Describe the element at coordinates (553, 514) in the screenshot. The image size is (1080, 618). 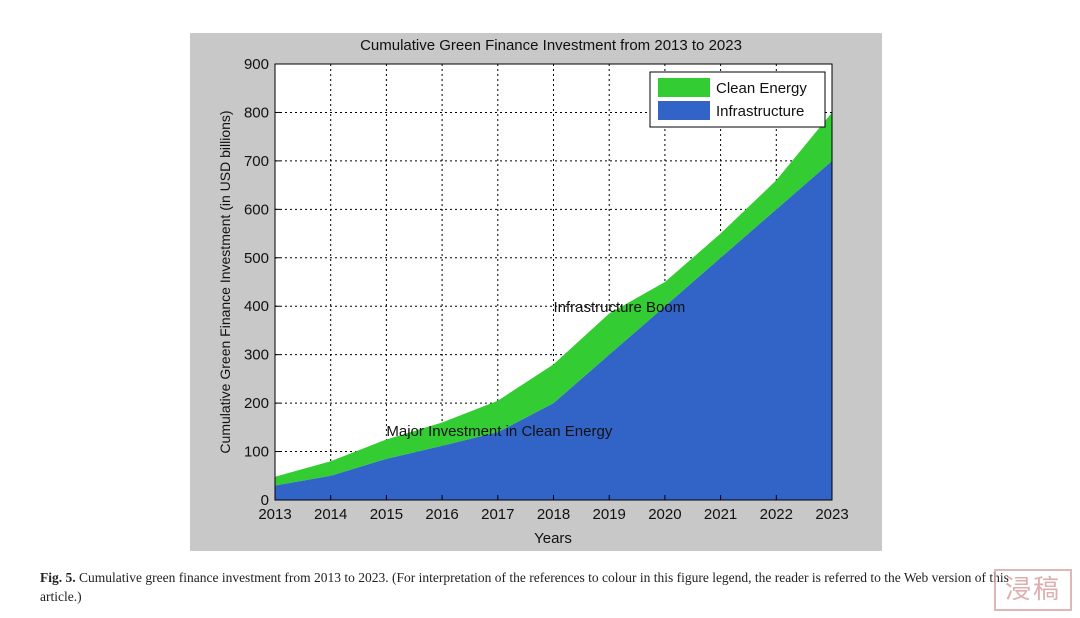
I see `x-tick-label: 2018` at that location.